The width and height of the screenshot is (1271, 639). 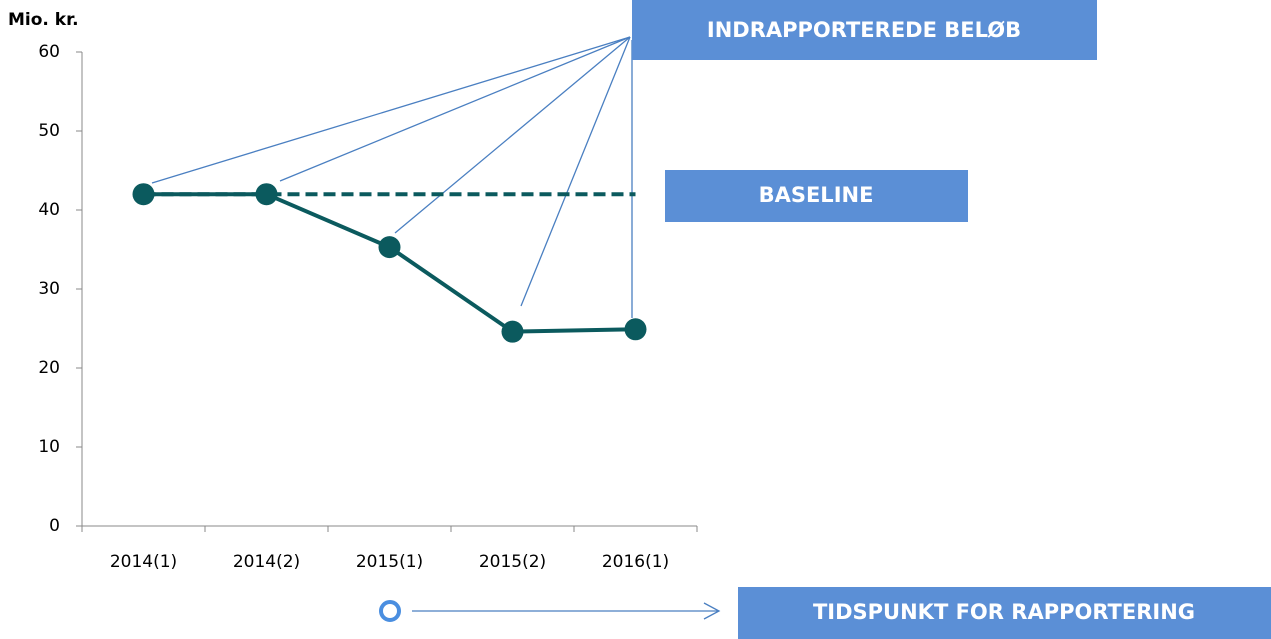 What do you see at coordinates (266, 562) in the screenshot?
I see `x-tick-label: 2014(2)` at bounding box center [266, 562].